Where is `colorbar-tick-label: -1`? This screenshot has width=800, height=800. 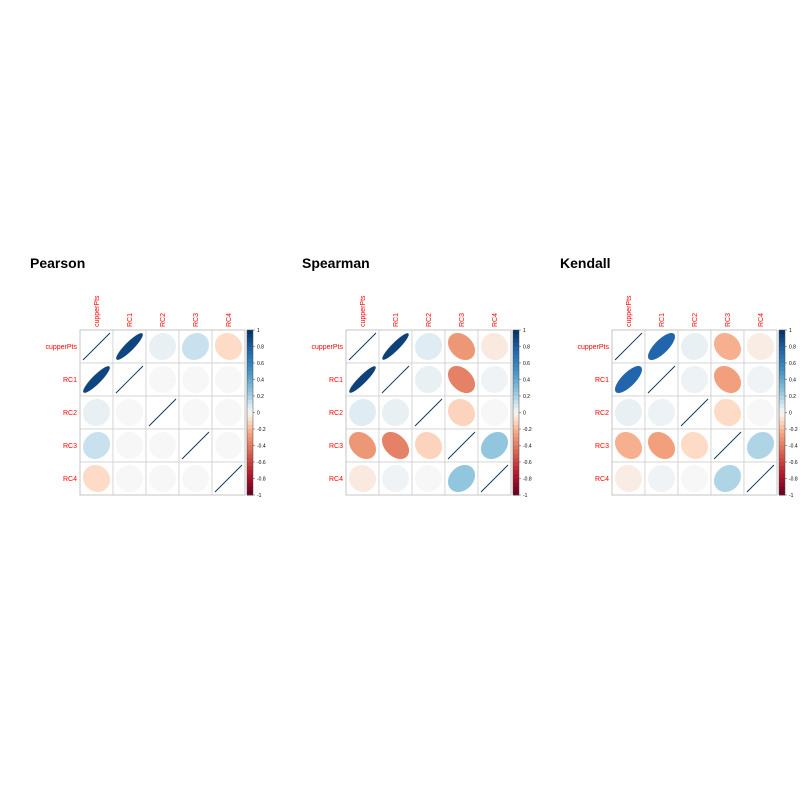 colorbar-tick-label: -1 is located at coordinates (259, 496).